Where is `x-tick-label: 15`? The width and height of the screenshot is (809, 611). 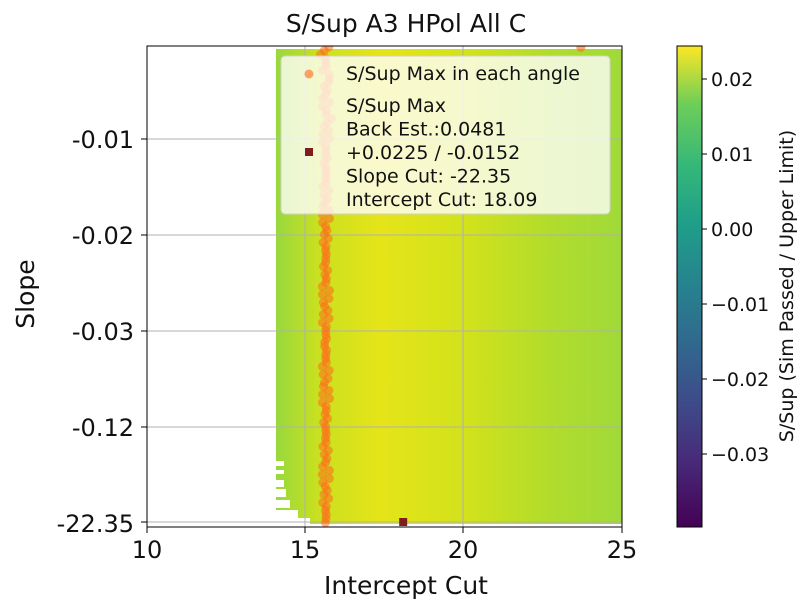
x-tick-label: 15 is located at coordinates (305, 550).